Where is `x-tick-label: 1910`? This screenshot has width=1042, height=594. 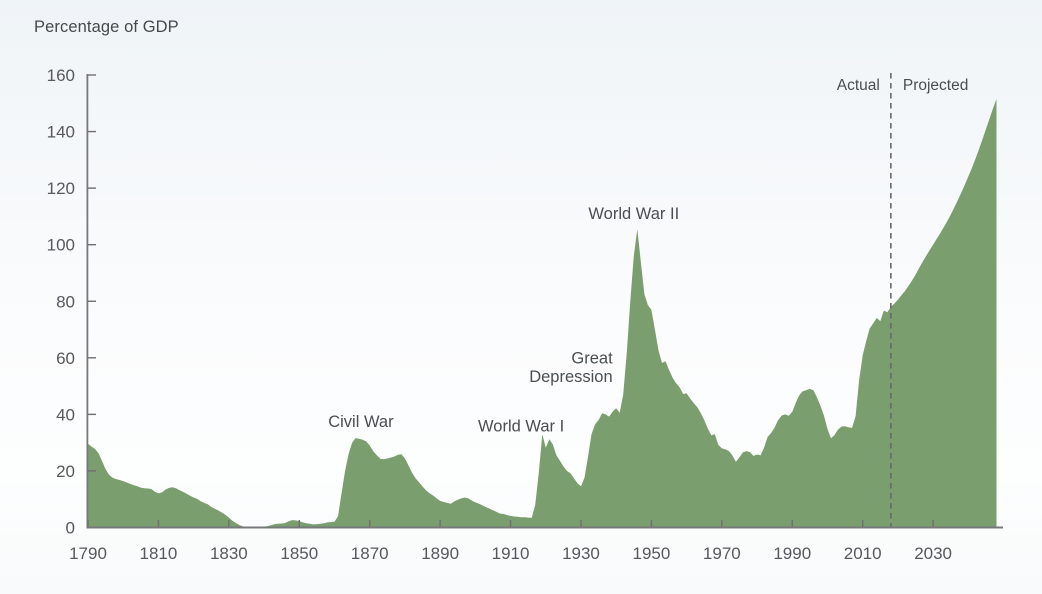 x-tick-label: 1910 is located at coordinates (511, 553).